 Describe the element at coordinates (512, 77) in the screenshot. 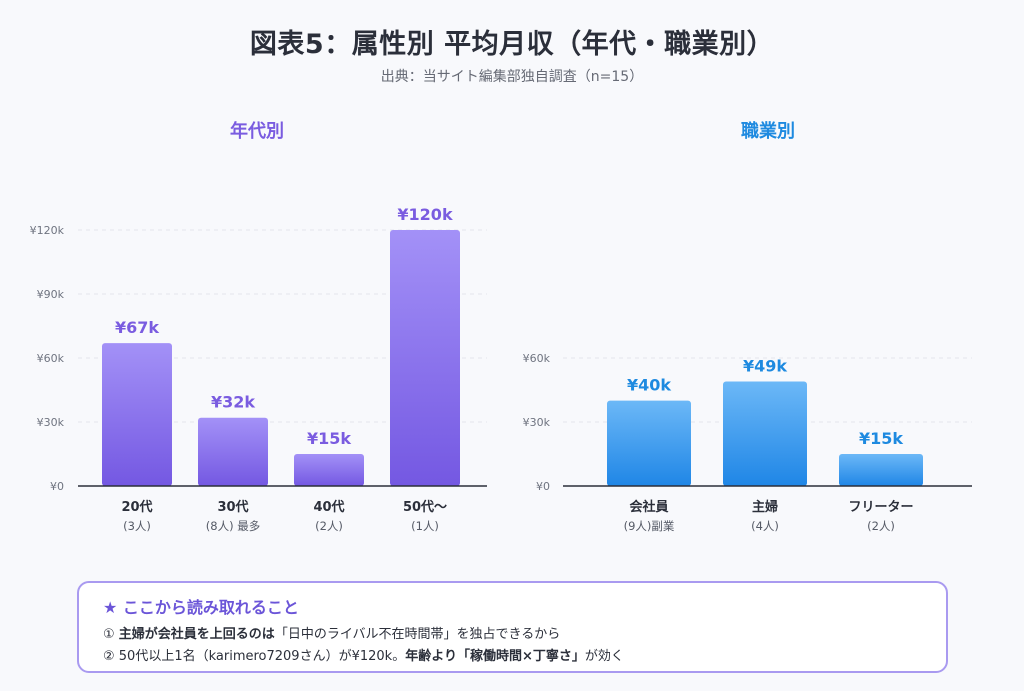

I see `source-note: 出典：当サイト編集部独自調査（n=15）` at that location.